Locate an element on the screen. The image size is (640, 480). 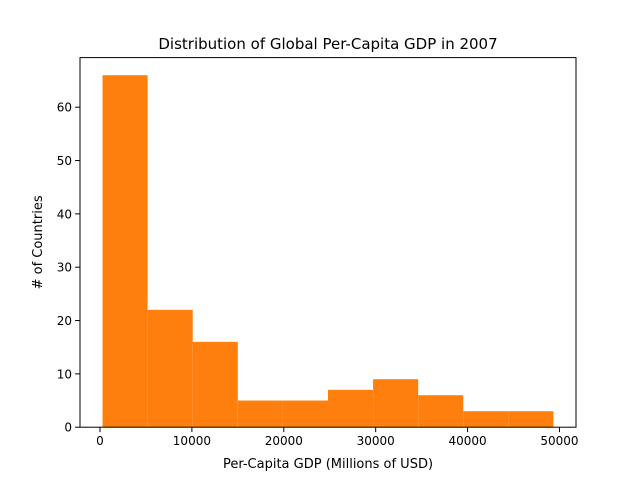
x-tick-label: 50000 is located at coordinates (559, 441).